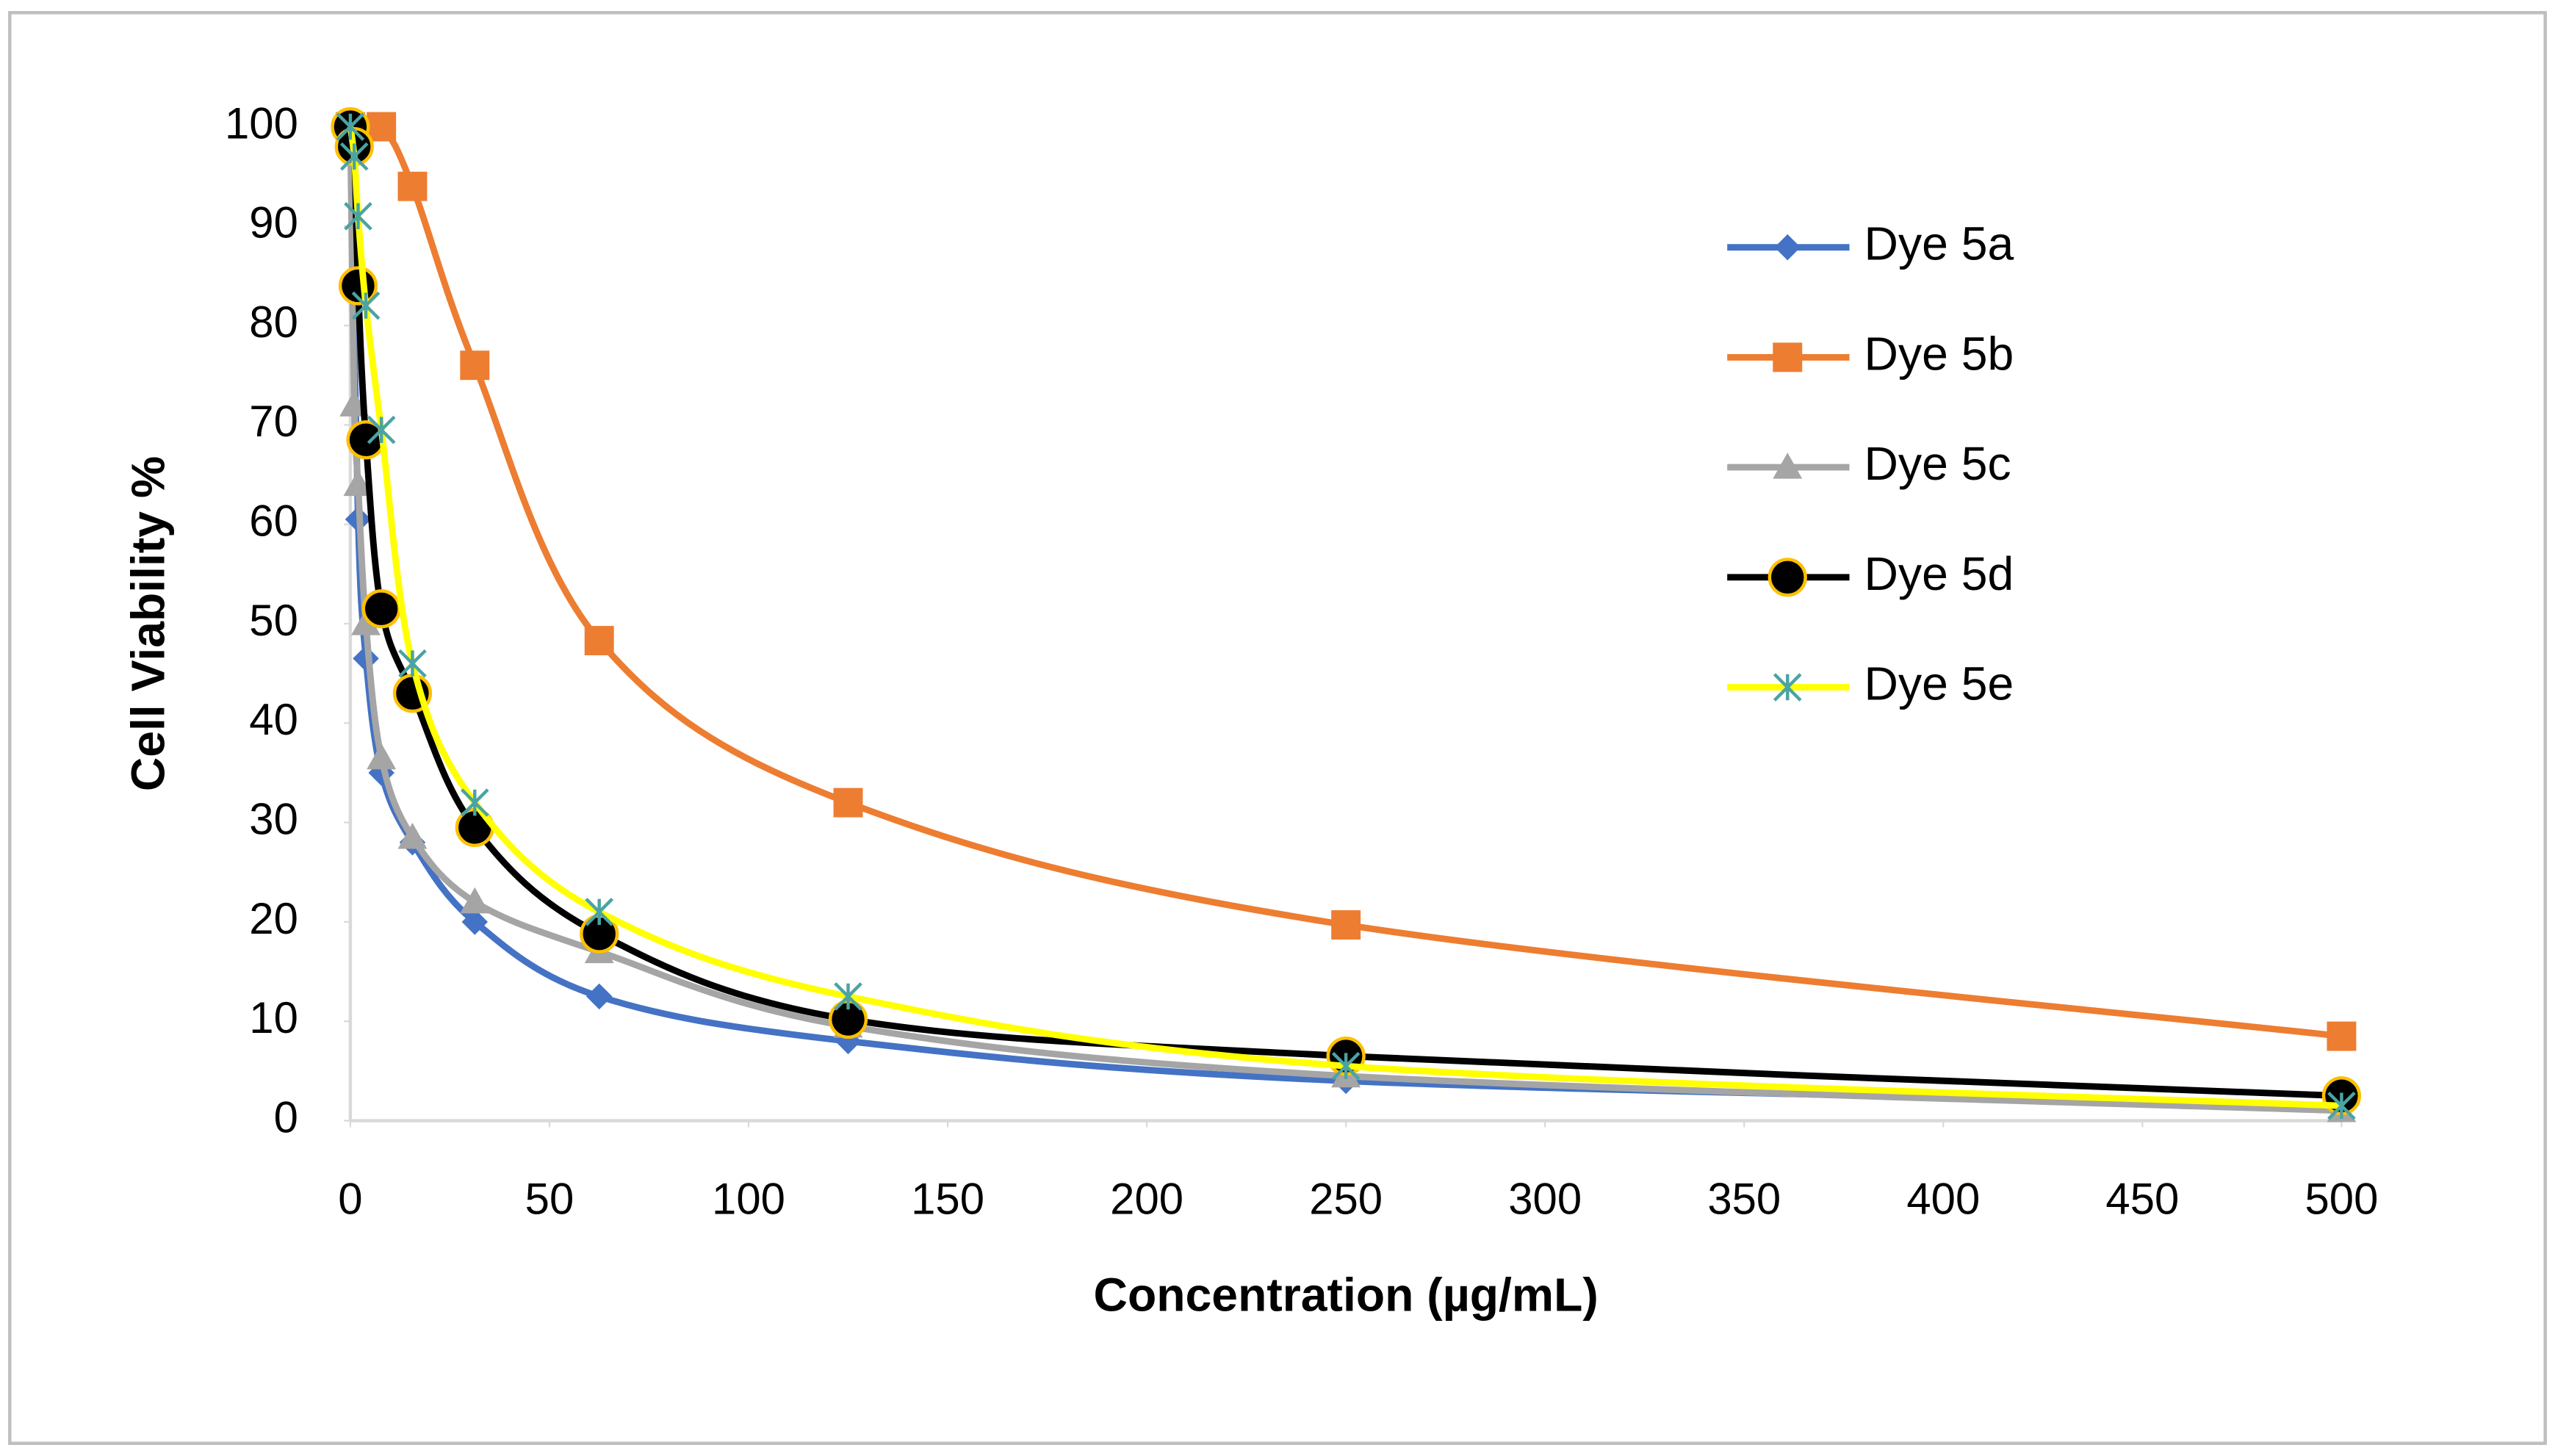 The image size is (2555, 1456). I want to click on legend-label: Dye 5b, so click(1939, 353).